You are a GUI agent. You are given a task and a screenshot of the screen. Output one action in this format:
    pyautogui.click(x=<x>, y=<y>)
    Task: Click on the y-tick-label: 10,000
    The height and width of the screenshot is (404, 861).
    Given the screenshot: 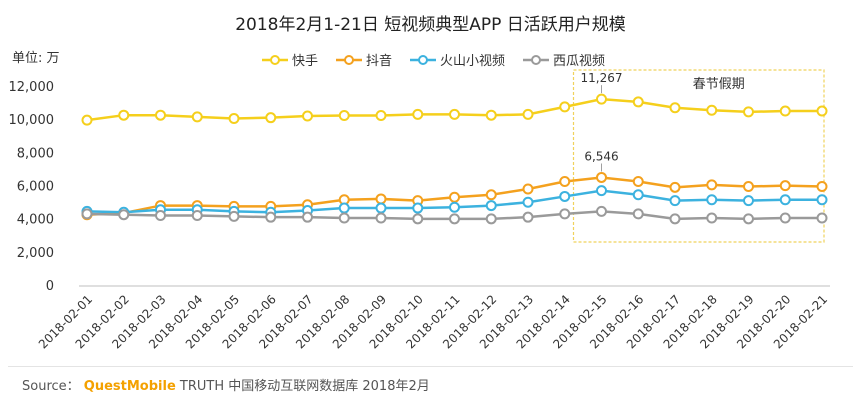 What is the action you would take?
    pyautogui.click(x=32, y=120)
    